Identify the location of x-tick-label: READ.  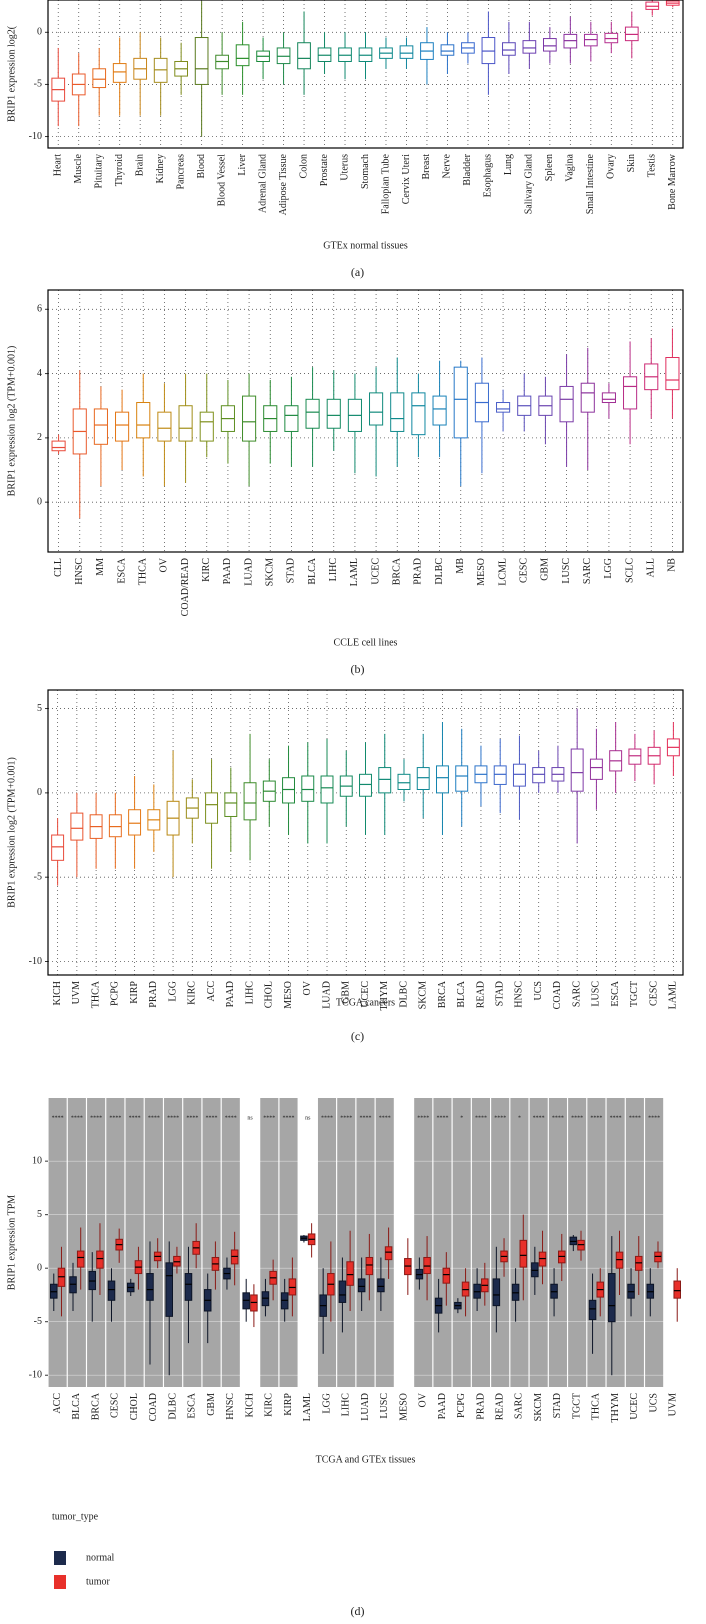
(480, 994).